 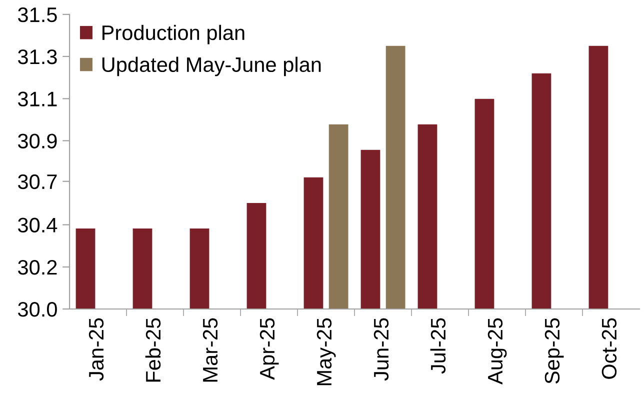 I want to click on x-tick-label: Jul-25, so click(x=438, y=346).